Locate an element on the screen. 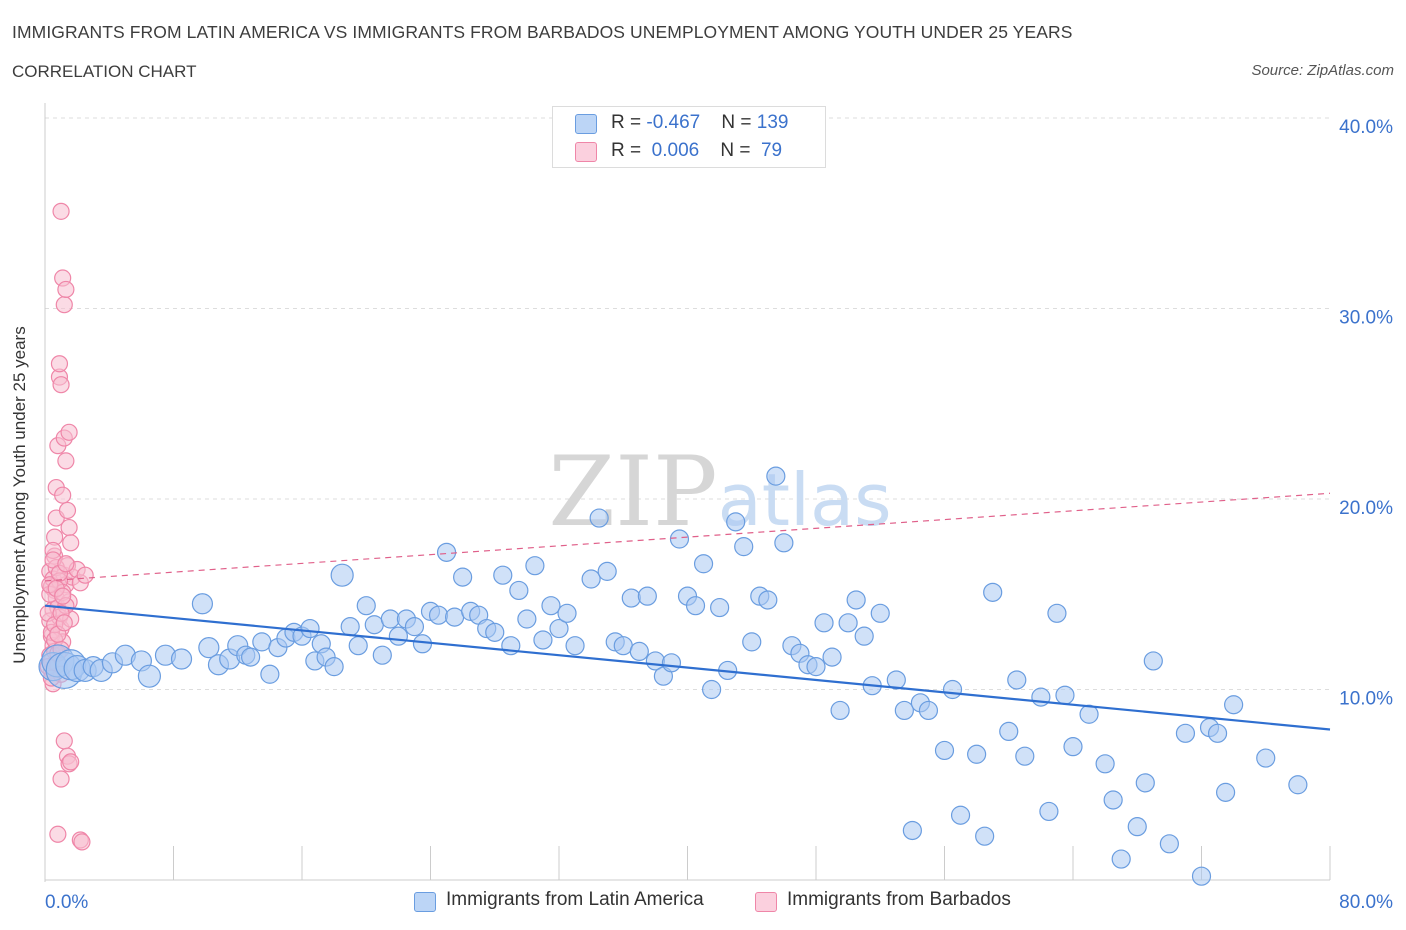 This screenshot has height=930, width=1406. legend-r-value: -0.467 is located at coordinates (673, 122).